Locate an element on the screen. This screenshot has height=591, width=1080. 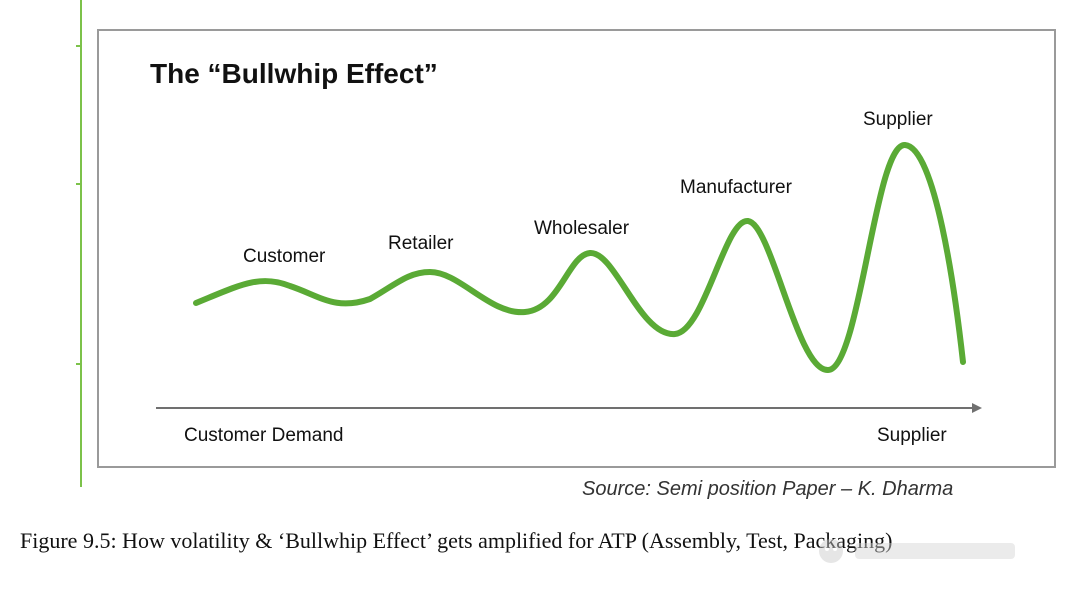
stage-label-manufacturer: Manufacturer is located at coordinates (736, 187).